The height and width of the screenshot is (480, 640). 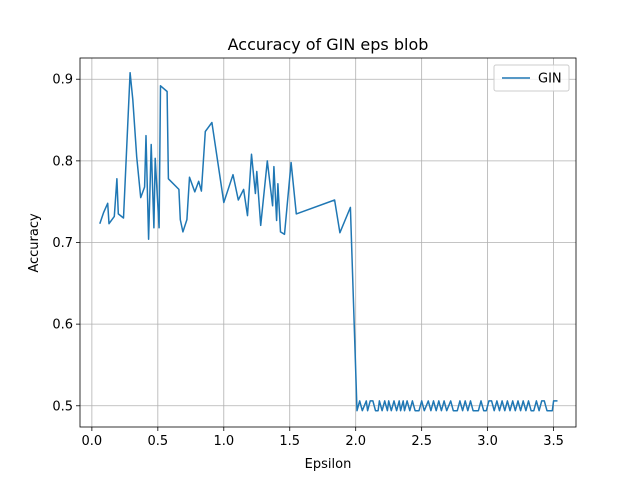 I want to click on y-tick-label: 0.8, so click(x=62, y=161).